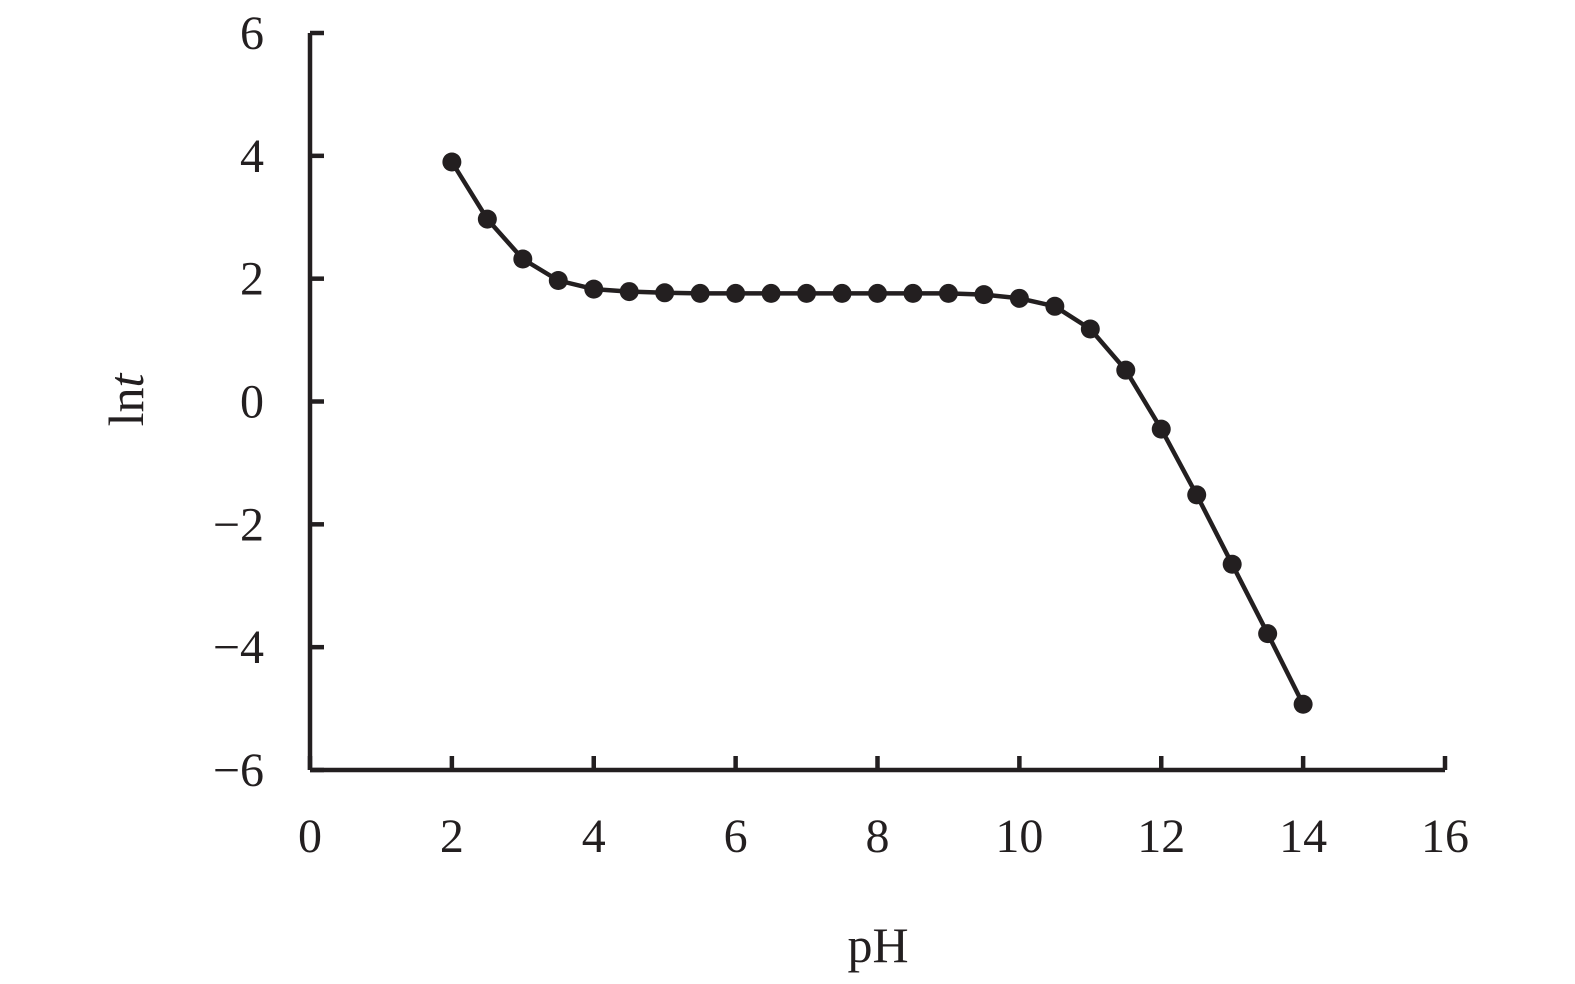 Image resolution: width=1575 pixels, height=984 pixels. What do you see at coordinates (268, 402) in the screenshot?
I see `y-ticks: 6 4 2 0 −2 −4 −6` at bounding box center [268, 402].